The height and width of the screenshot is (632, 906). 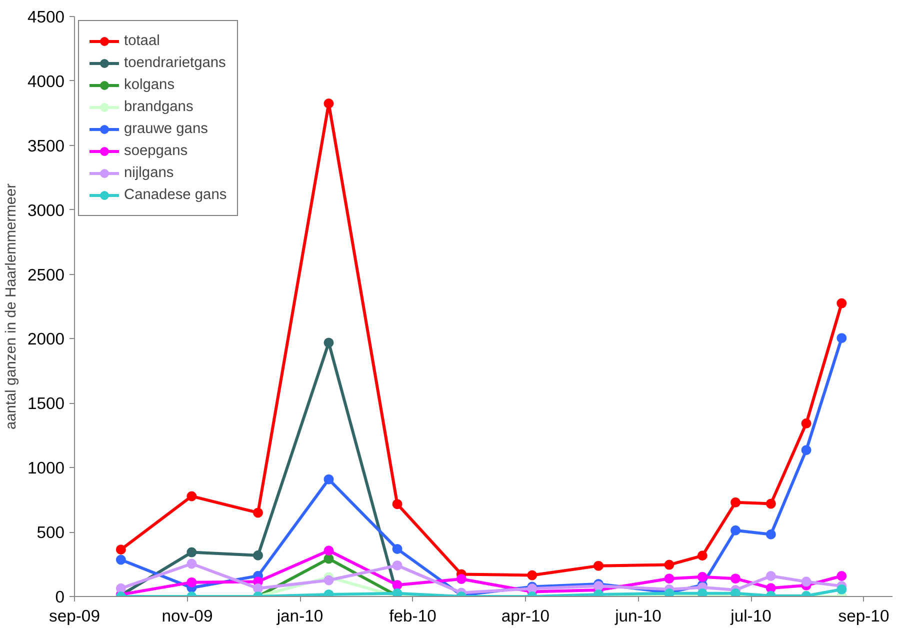 What do you see at coordinates (638, 616) in the screenshot?
I see `x-tick-label: jun-10` at bounding box center [638, 616].